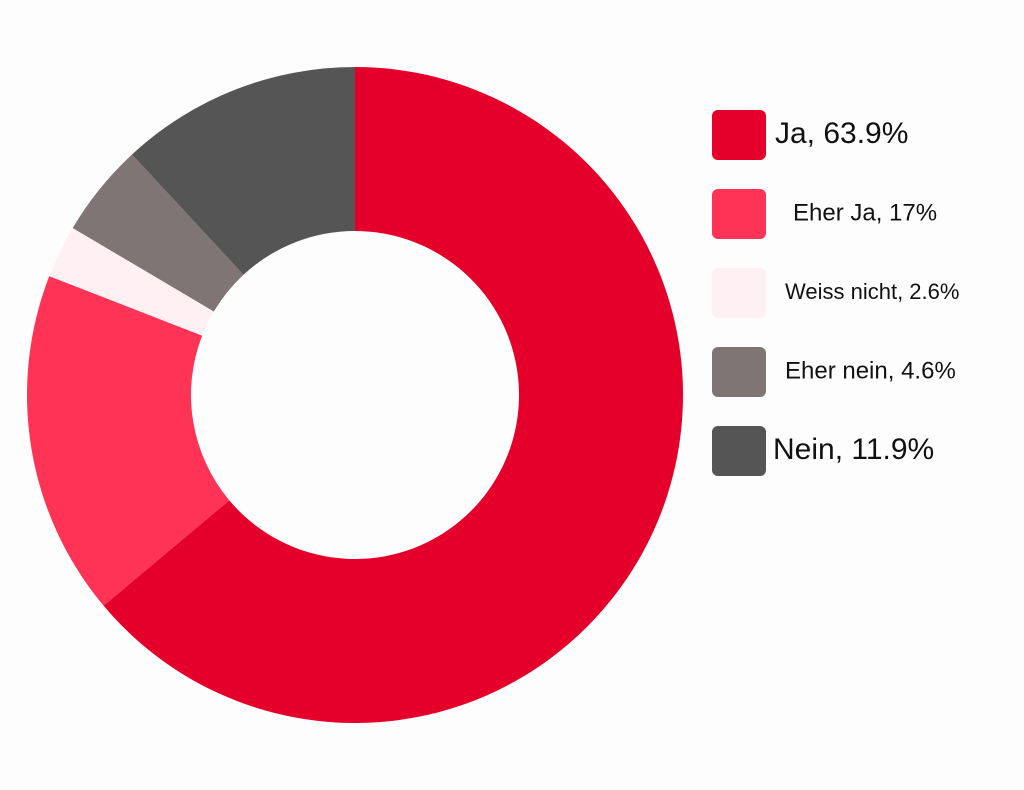  Describe the element at coordinates (853, 449) in the screenshot. I see `legend-label: Nein, 11.9%` at that location.